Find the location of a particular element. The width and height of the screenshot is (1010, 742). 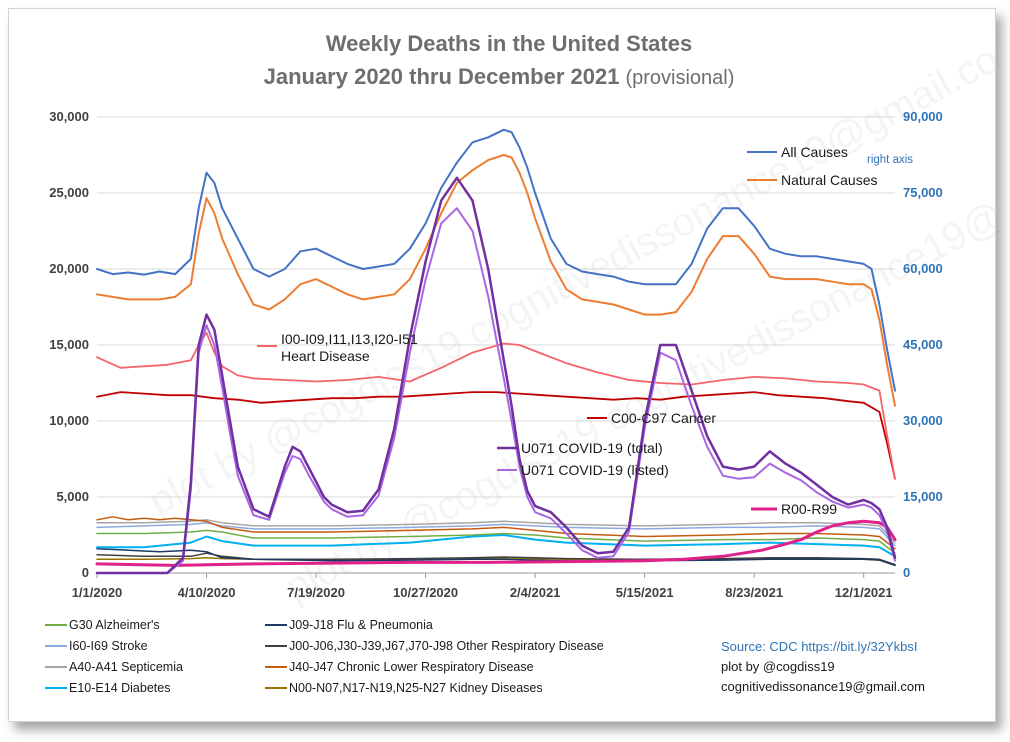

y-axis-right: 0 15,000 30,000 45,000 60,000 75,000 90,000 is located at coordinates (923, 344).